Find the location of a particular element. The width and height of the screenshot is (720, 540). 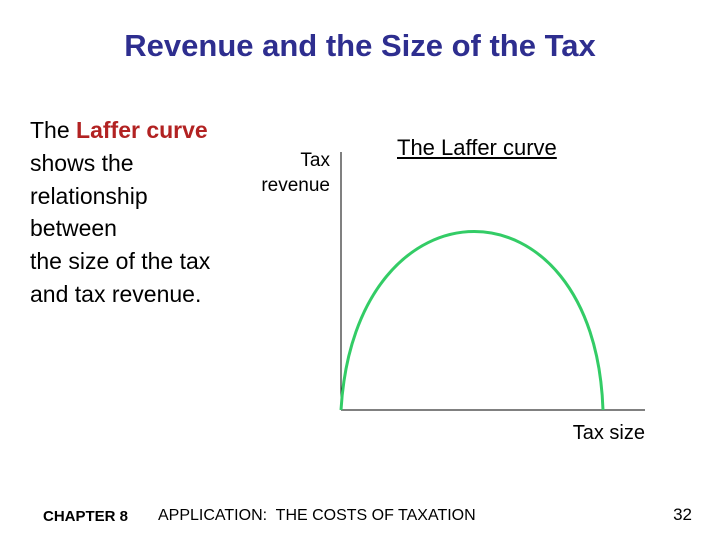

body-line: between is located at coordinates (73, 228).